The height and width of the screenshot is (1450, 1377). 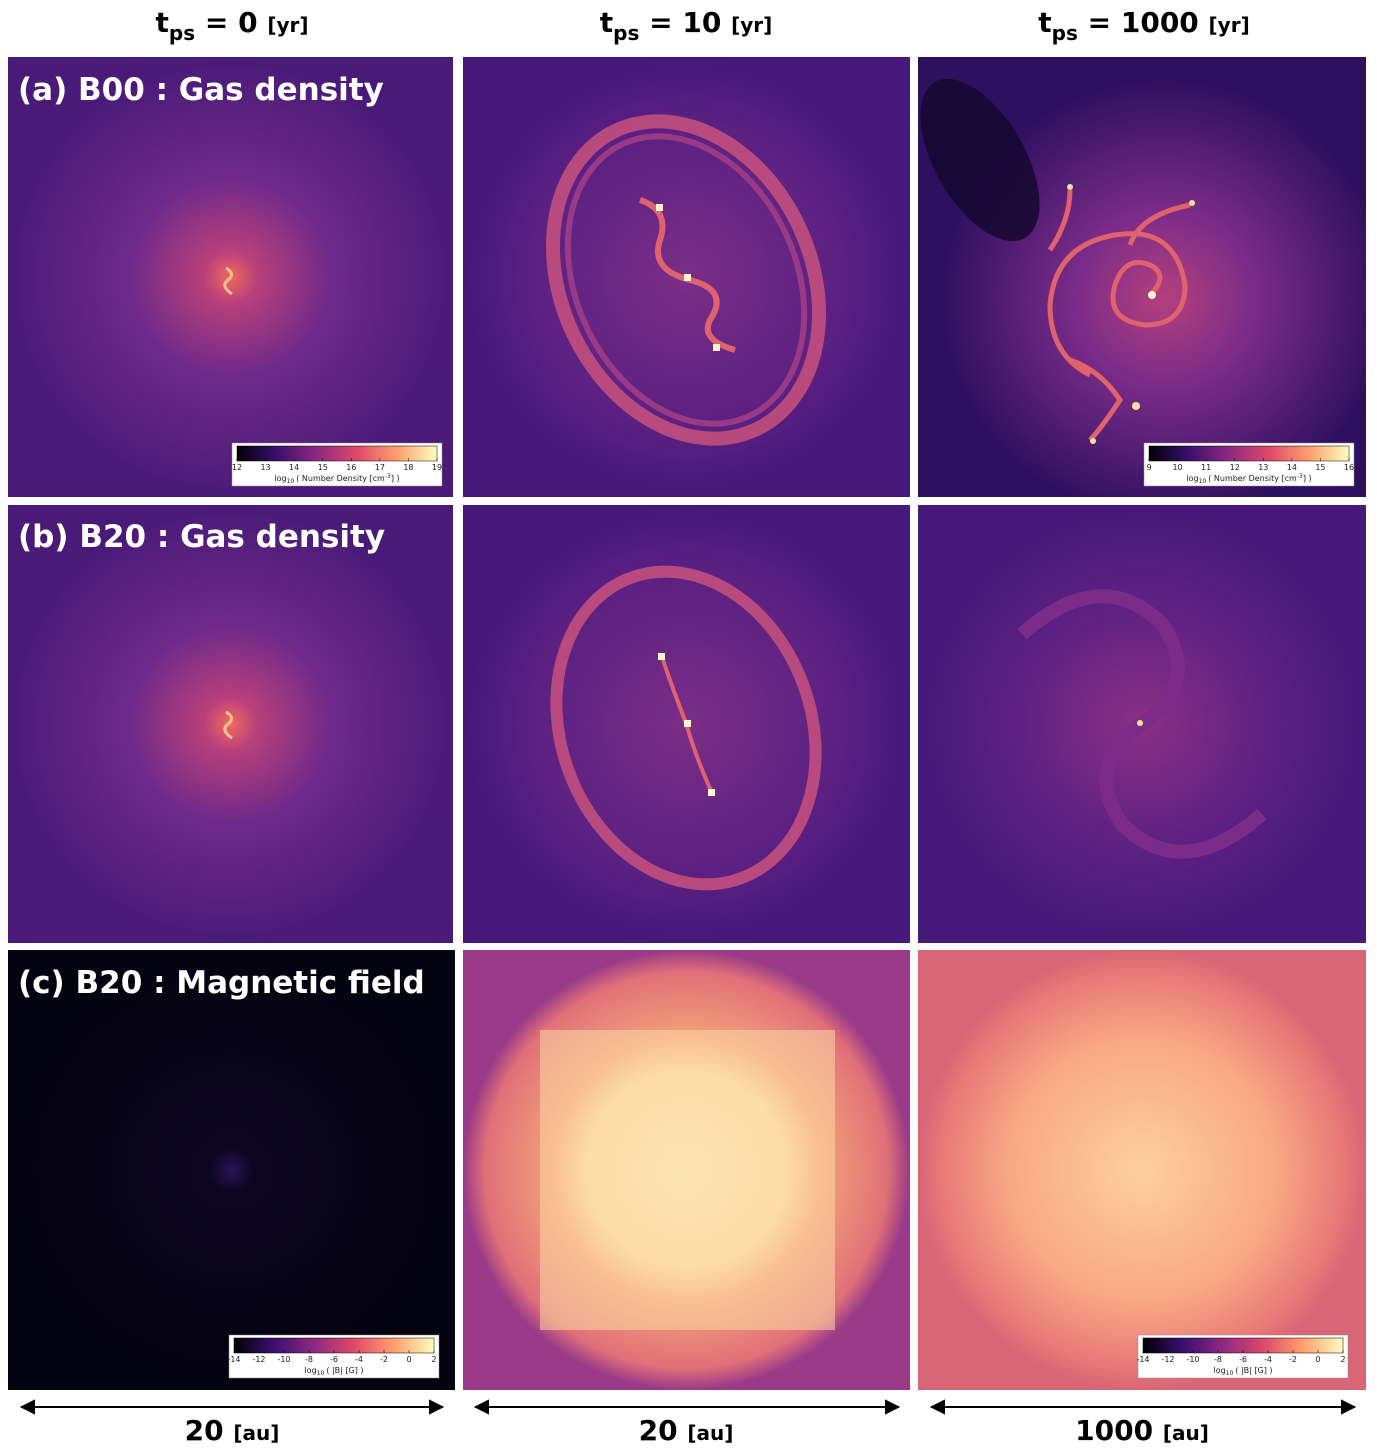 What do you see at coordinates (1142, 1430) in the screenshot?
I see `scale-label: 1000 [au]` at bounding box center [1142, 1430].